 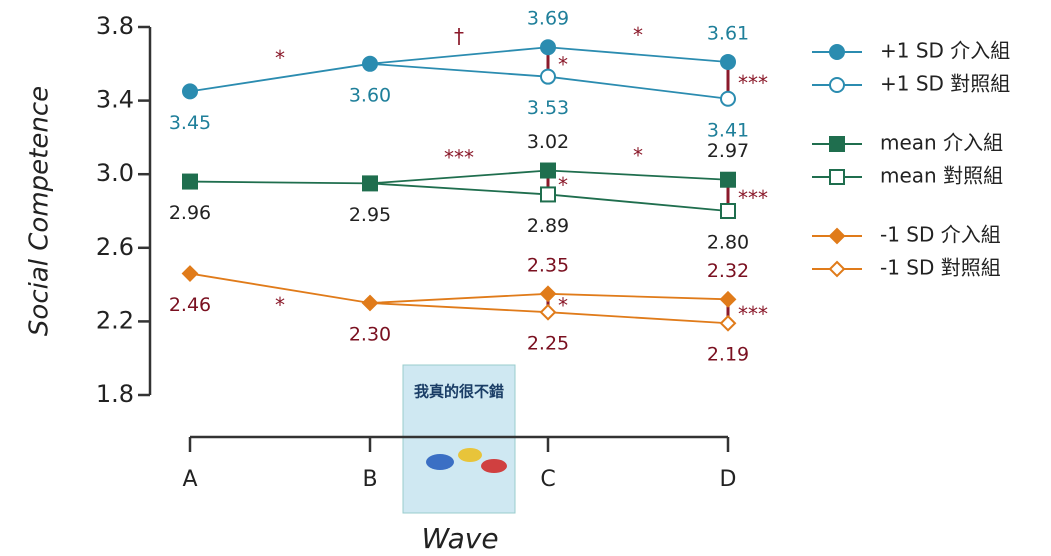 I want to click on legend-label: +1 SD 對照組, so click(x=945, y=84).